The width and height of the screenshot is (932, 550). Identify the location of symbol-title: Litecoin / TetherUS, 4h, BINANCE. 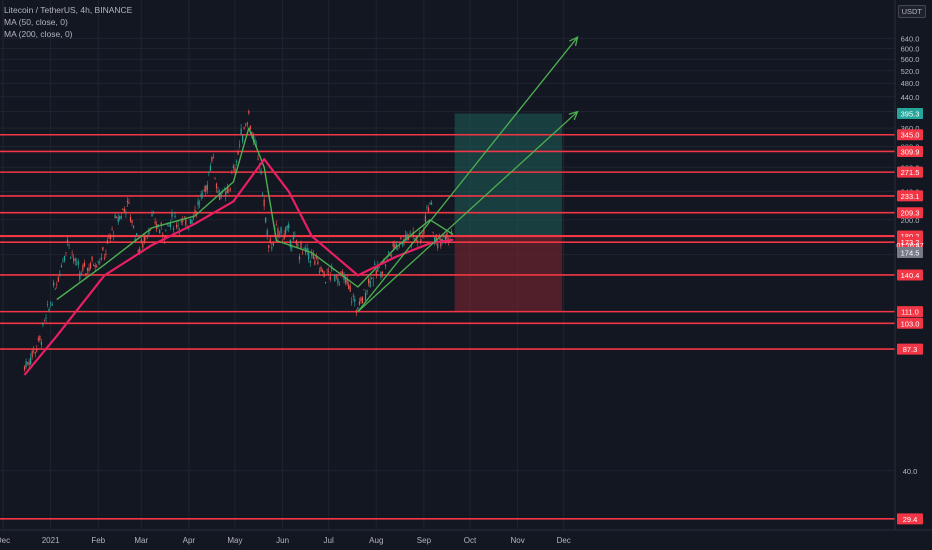
(68, 10).